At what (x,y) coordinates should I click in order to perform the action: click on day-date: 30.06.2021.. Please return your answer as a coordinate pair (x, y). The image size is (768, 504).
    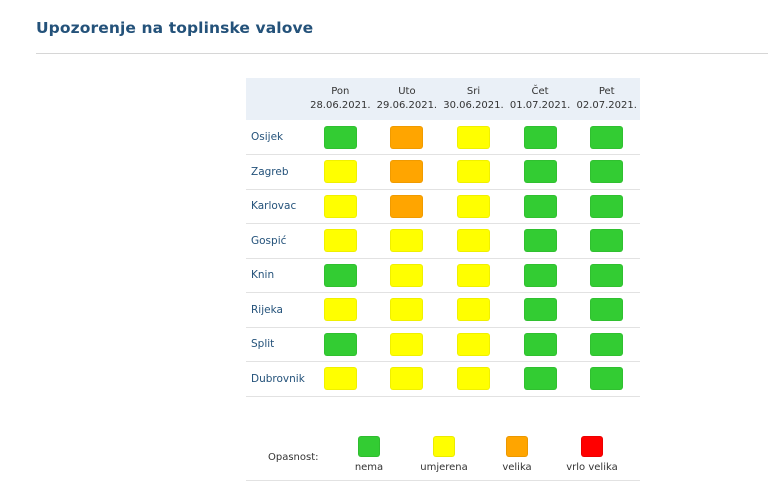
    Looking at the image, I should click on (473, 105).